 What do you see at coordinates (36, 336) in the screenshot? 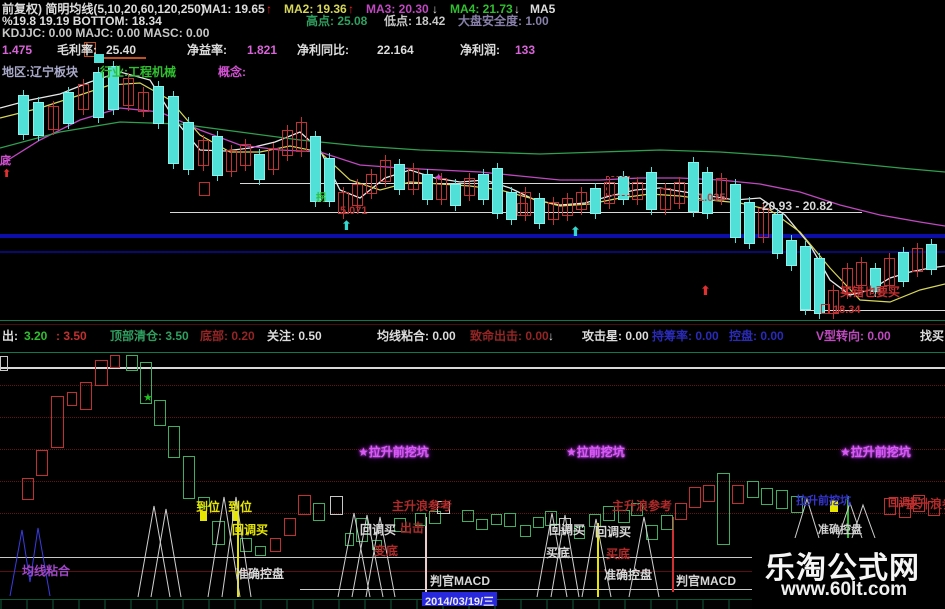
I see `indicator-field: 3.20` at bounding box center [36, 336].